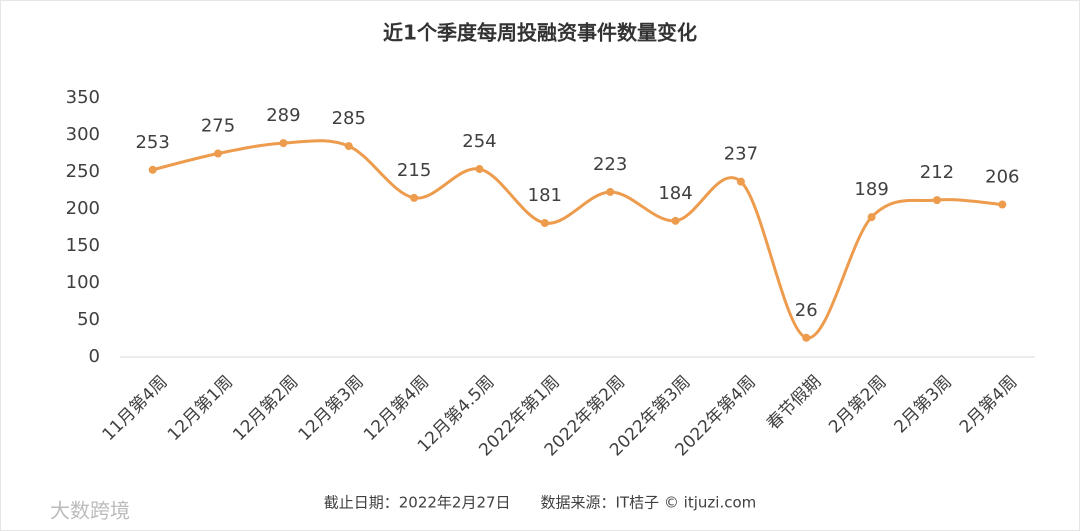 Image resolution: width=1080 pixels, height=531 pixels. I want to click on y-tick-label: 350, so click(83, 97).